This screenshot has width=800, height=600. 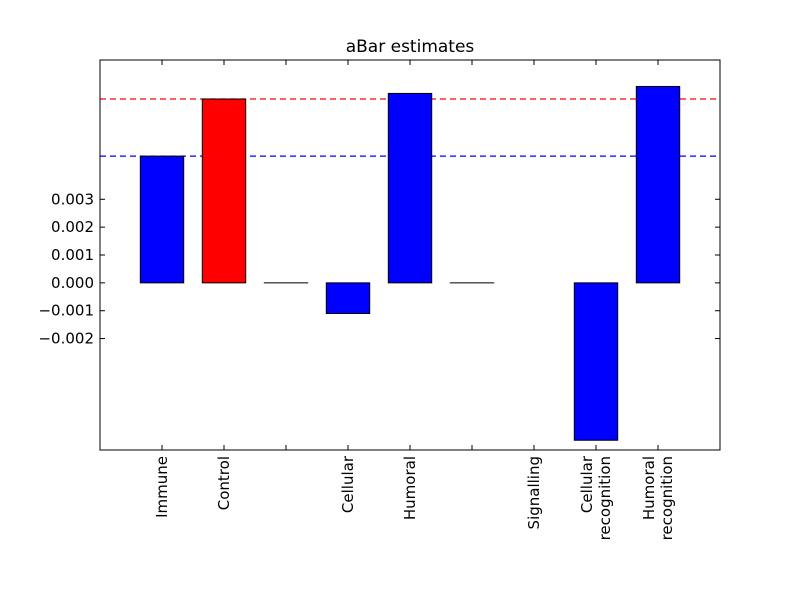 What do you see at coordinates (162, 487) in the screenshot?
I see `x-tick-label: Immune` at bounding box center [162, 487].